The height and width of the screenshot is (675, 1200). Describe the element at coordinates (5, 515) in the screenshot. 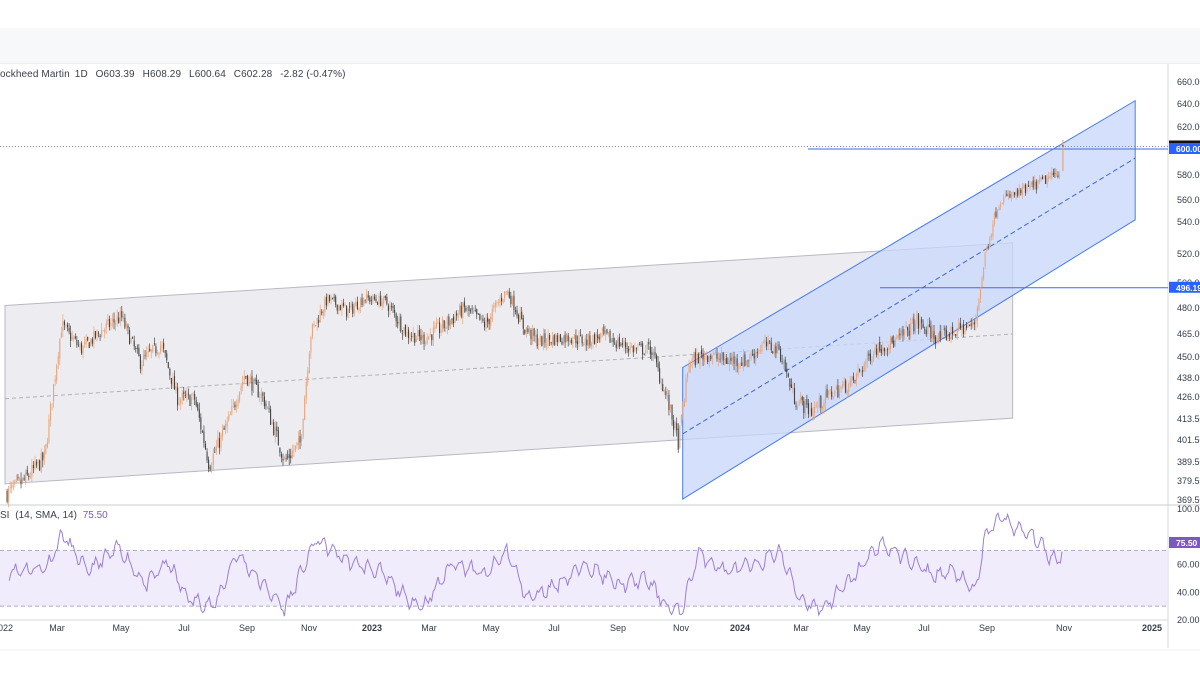

I see `rsi-name: SI` at that location.